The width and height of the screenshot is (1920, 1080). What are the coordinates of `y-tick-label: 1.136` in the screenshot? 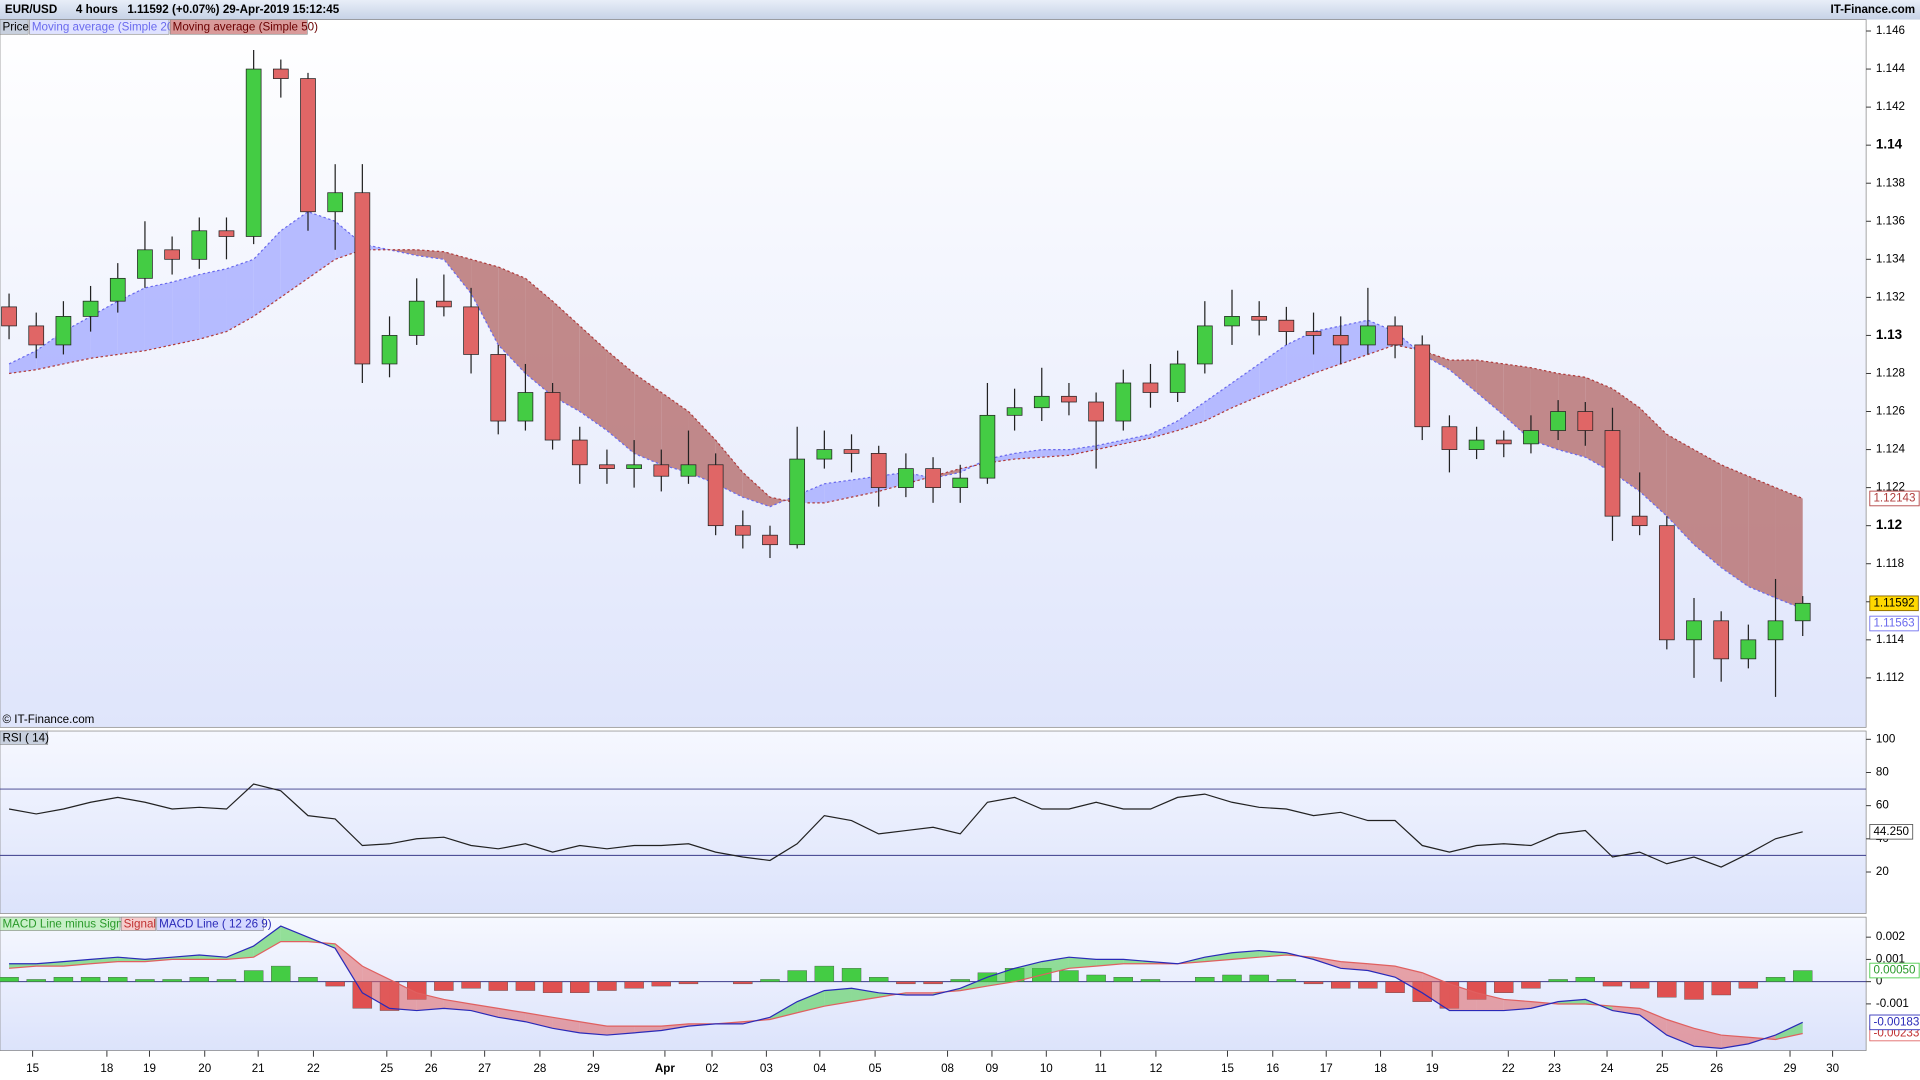 It's located at (1890, 220).